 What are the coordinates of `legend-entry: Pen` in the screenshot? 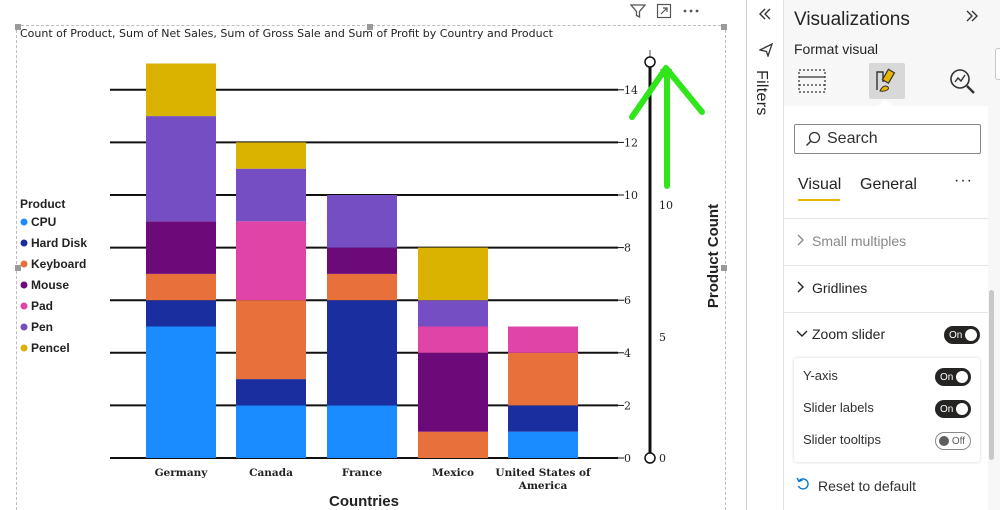 It's located at (42, 327).